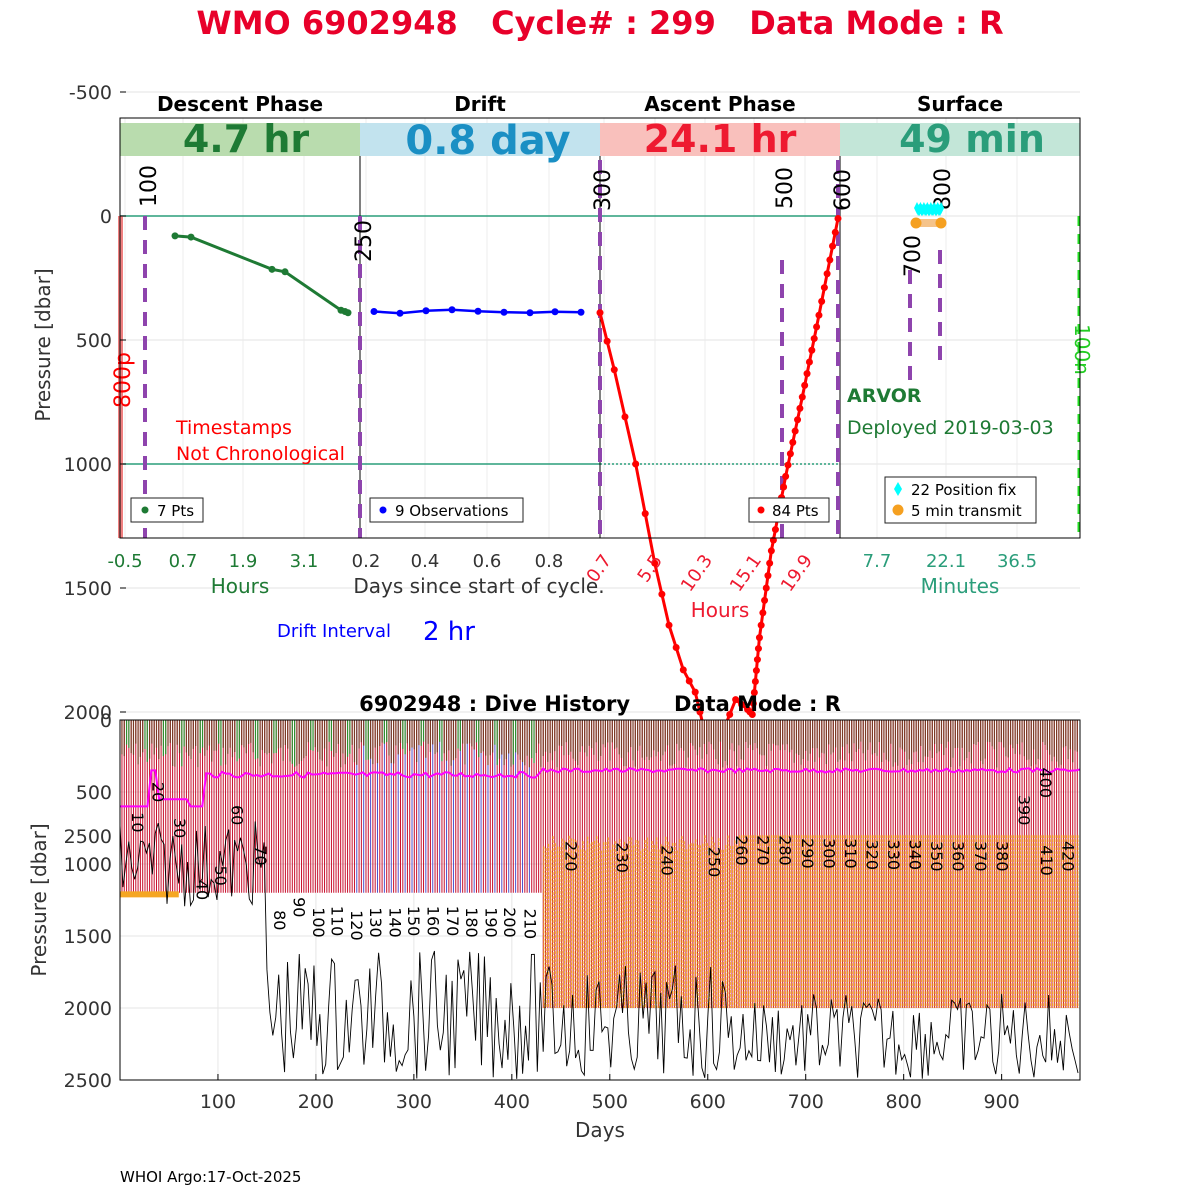 The width and height of the screenshot is (1200, 1200). I want to click on ascent-x-tick-label: 5.5, so click(650, 569).